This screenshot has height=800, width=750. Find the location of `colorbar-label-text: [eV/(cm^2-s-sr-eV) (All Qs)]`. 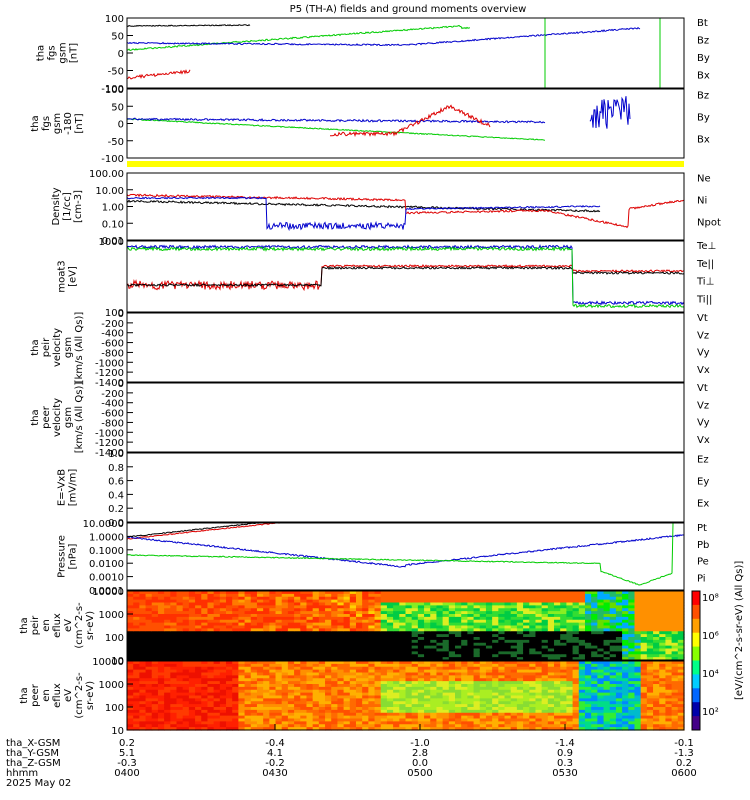

colorbar-label-text: [eV/(cm^2-s-sr-eV) (All Qs)] is located at coordinates (739, 630).